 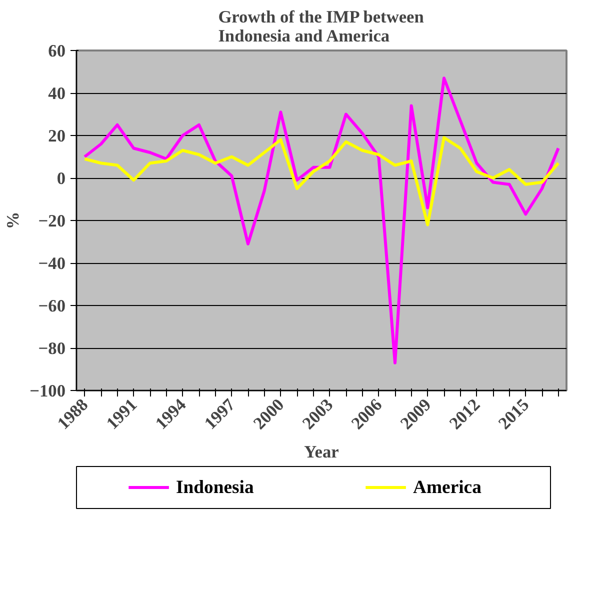 I want to click on y-tick-label: 60, so click(x=57, y=51).